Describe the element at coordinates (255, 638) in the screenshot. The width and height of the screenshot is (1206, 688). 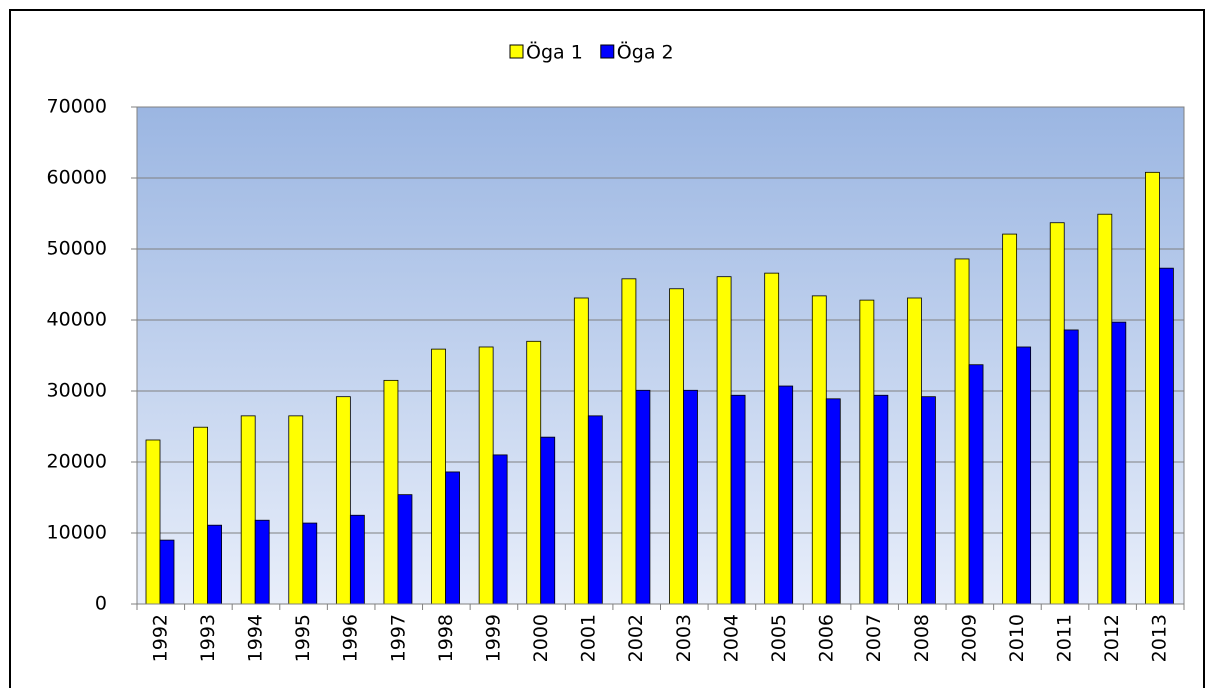
I see `x-tick-label: 1994` at that location.